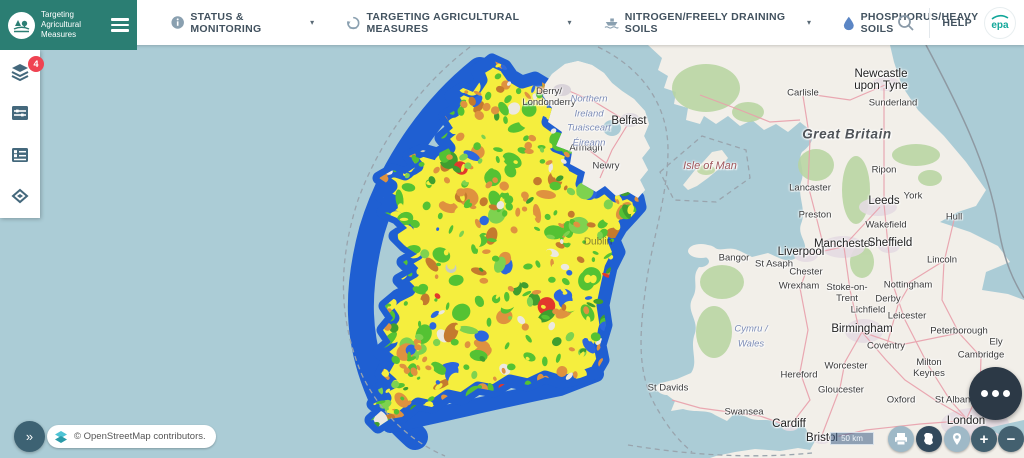 The width and height of the screenshot is (1024, 458). What do you see at coordinates (595, 133) in the screenshot?
I see `ni-roads` at bounding box center [595, 133].